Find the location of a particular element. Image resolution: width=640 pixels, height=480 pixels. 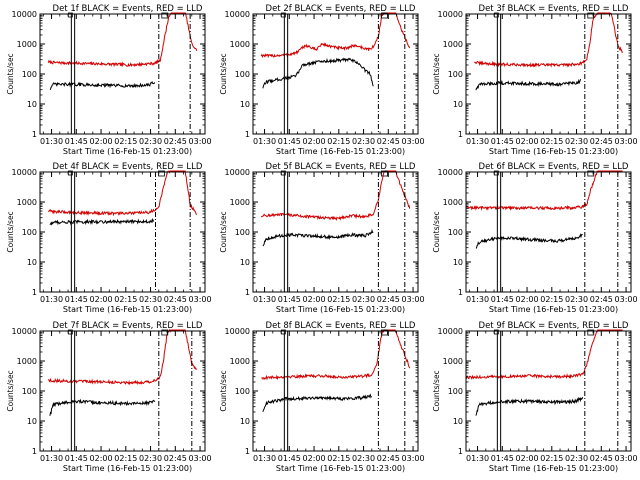

panel-title: Det 3f BLACK = Events, RED = LLD is located at coordinates (554, 9).